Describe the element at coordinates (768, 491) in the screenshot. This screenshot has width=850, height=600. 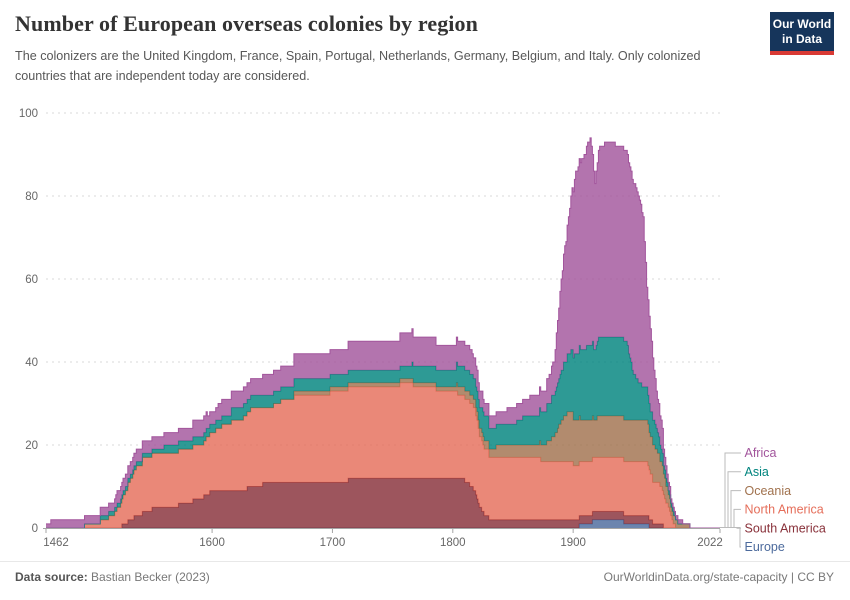
I see `legend-label-oceania: Oceania` at that location.